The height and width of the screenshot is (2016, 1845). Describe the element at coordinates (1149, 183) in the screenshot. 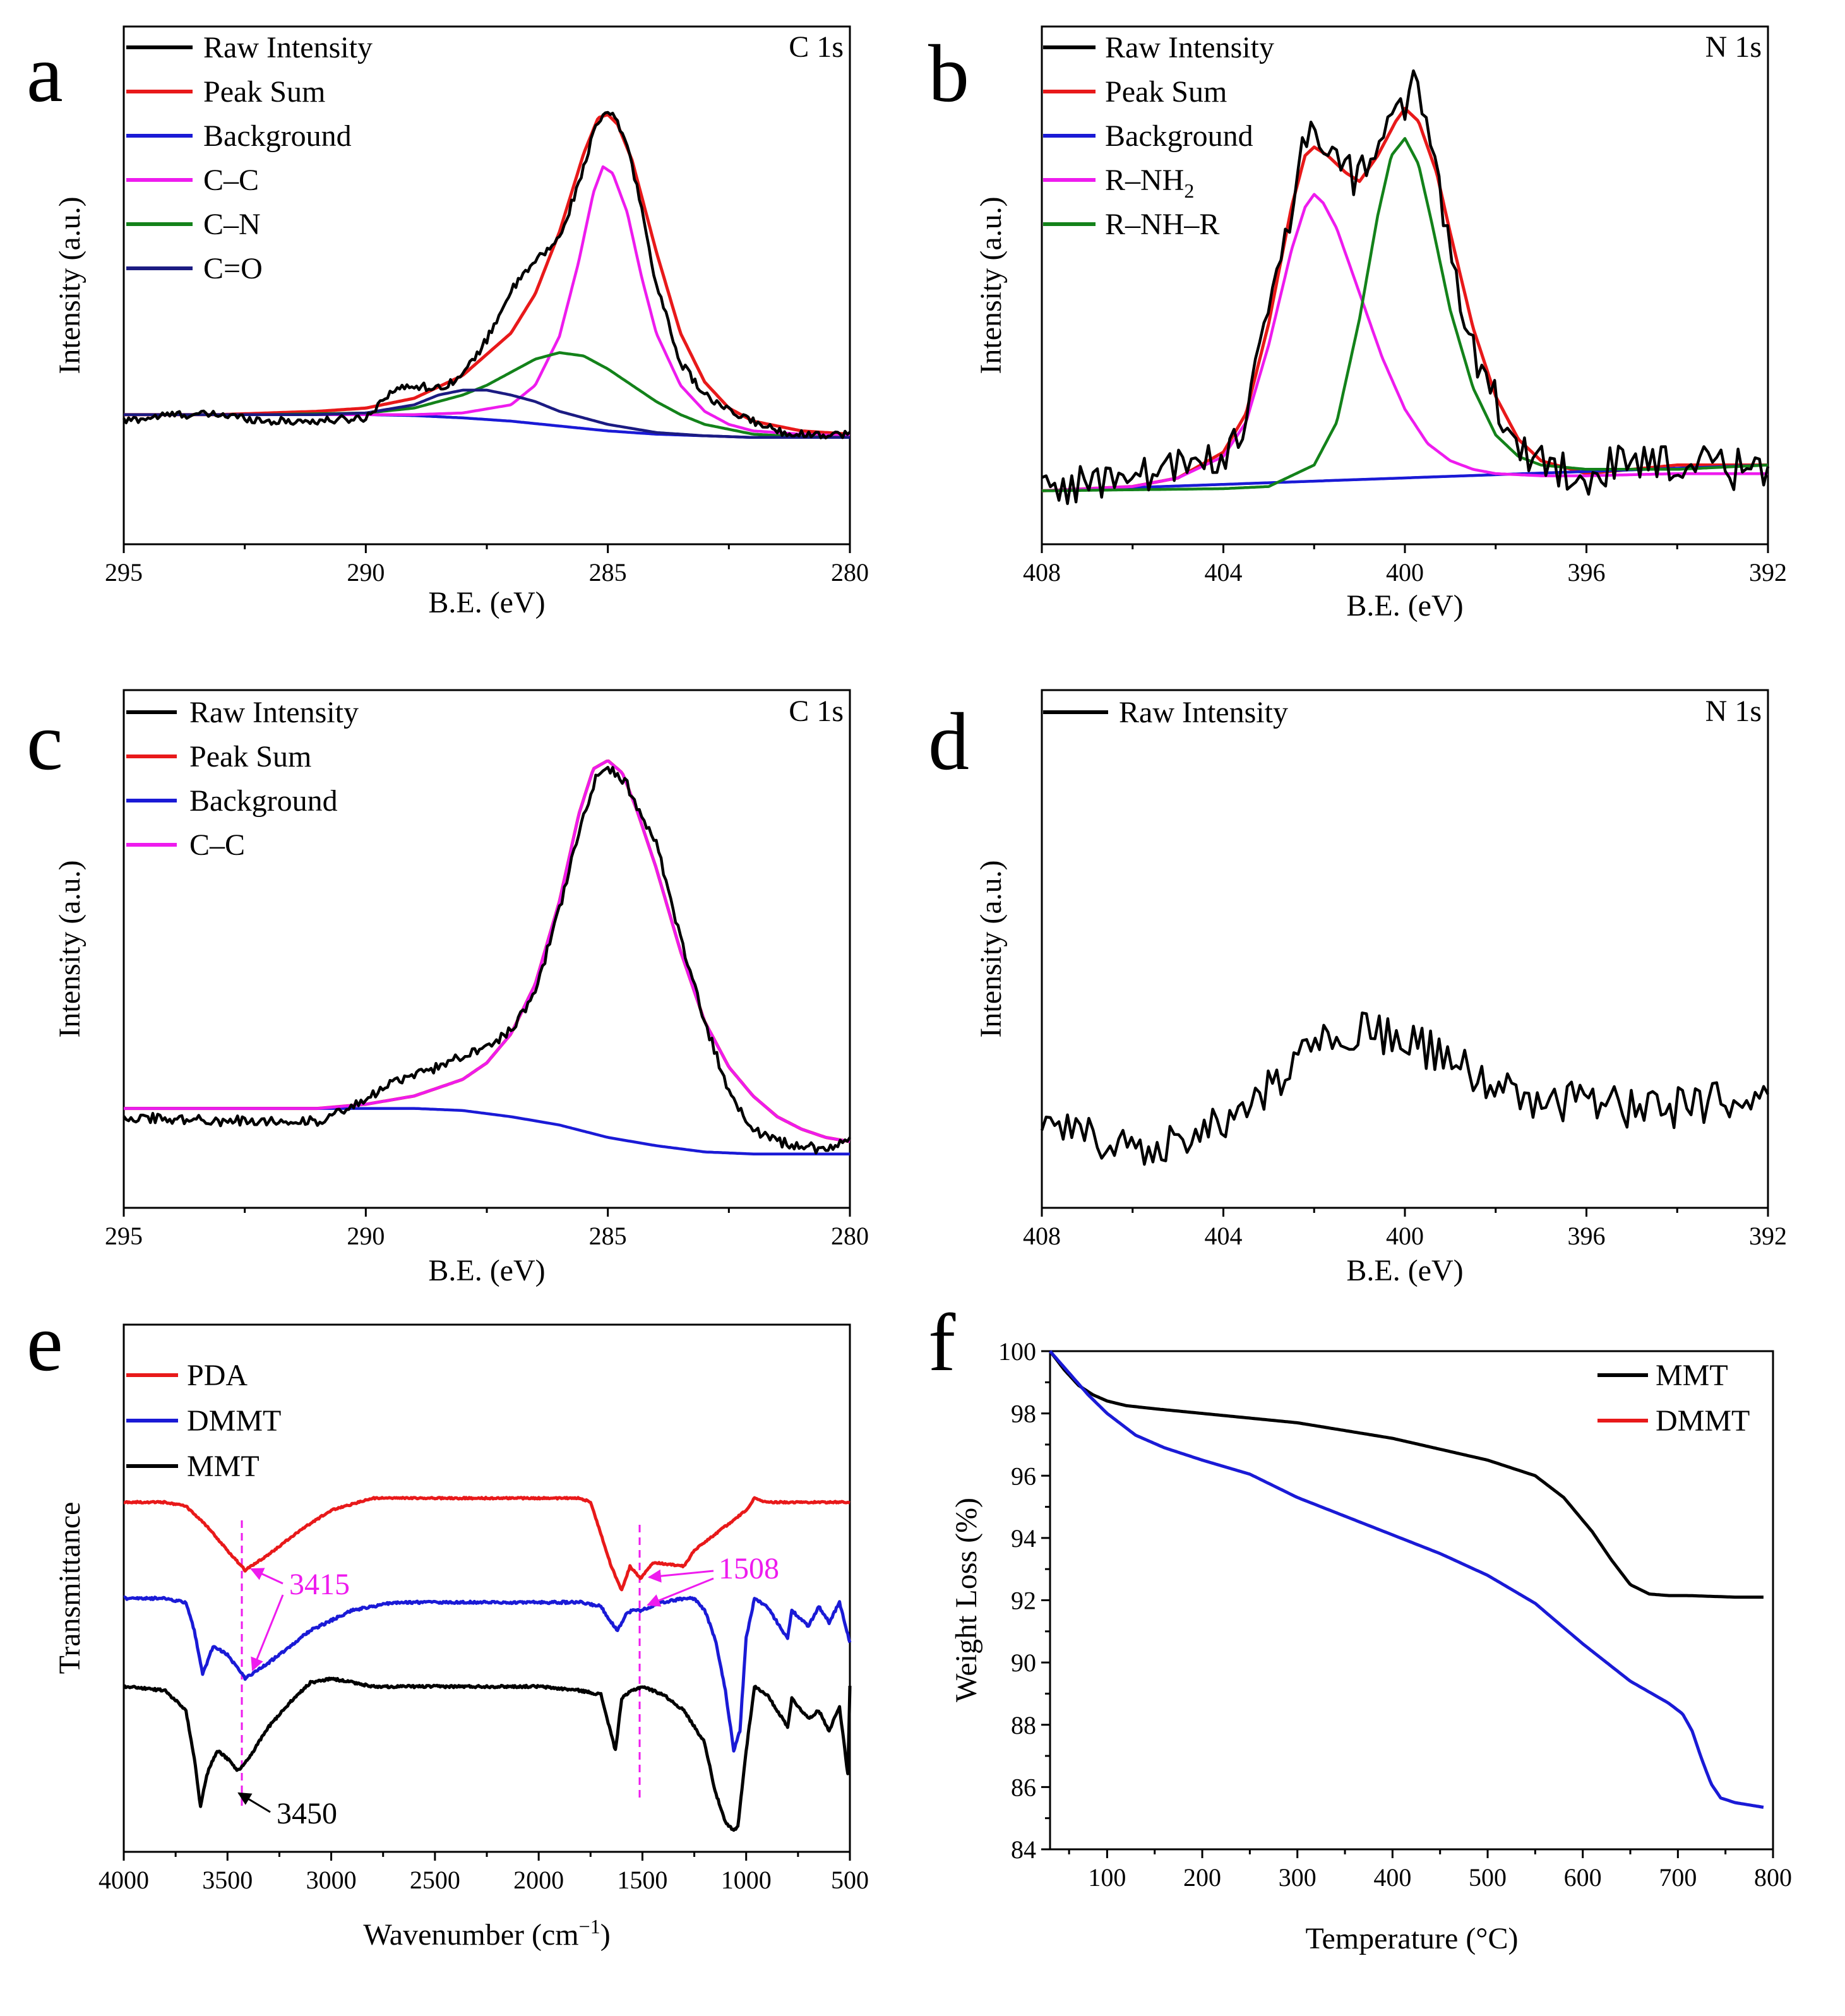

I see `legend-label-r-nh2: R–NH2` at that location.